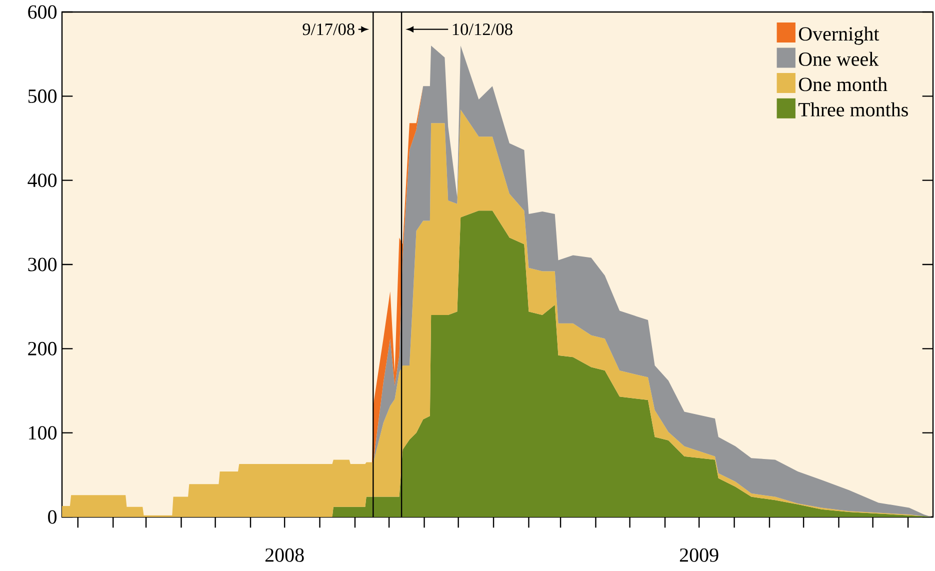 Image resolution: width=935 pixels, height=571 pixels. I want to click on y-tick-label: 400, so click(42, 181).